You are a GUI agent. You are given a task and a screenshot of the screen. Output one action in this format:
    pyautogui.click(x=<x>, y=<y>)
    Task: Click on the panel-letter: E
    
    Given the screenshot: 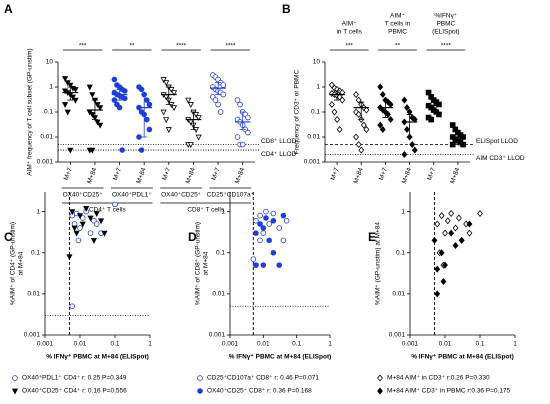 What is the action you would take?
    pyautogui.click(x=372, y=237)
    